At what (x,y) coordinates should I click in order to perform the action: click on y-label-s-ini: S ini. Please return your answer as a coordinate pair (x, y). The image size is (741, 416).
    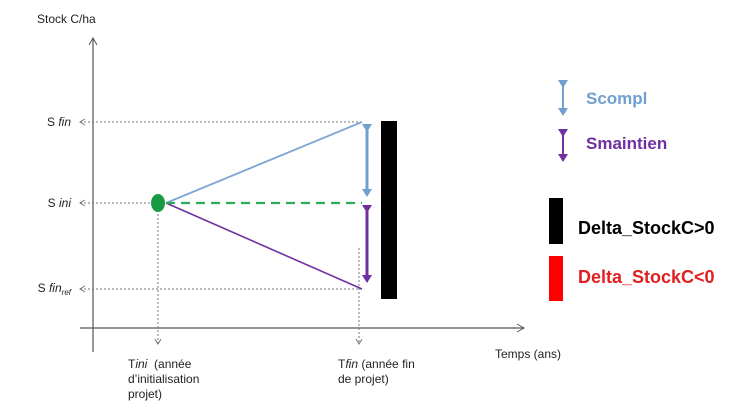
    Looking at the image, I should click on (59, 203).